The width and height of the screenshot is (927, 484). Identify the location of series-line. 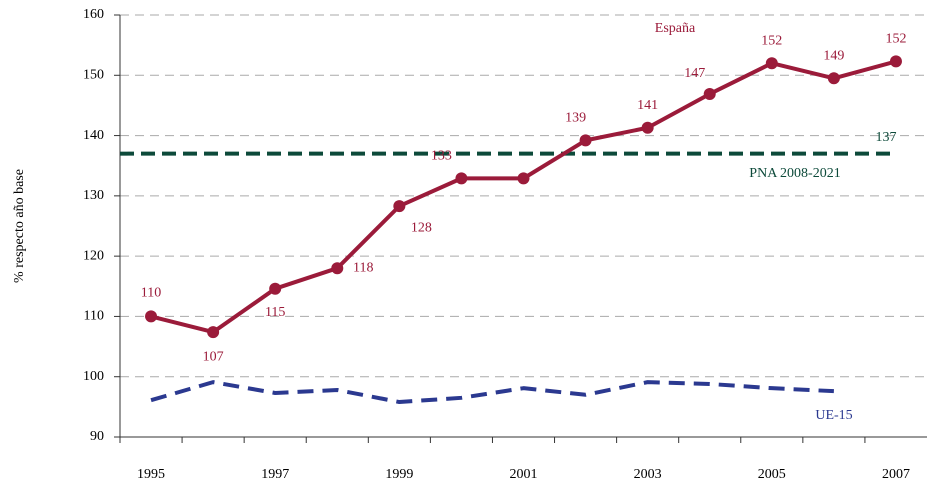
(492, 392).